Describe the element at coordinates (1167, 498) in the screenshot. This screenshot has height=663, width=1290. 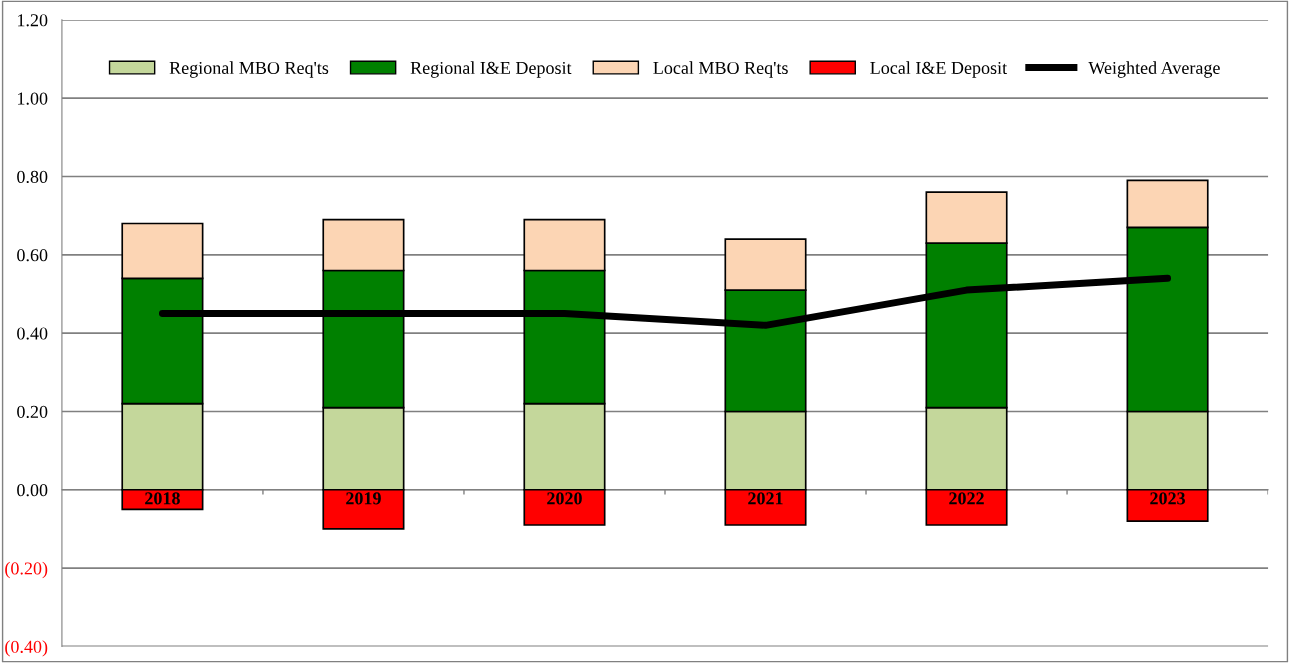
I see `x-tick-label: 2023` at that location.